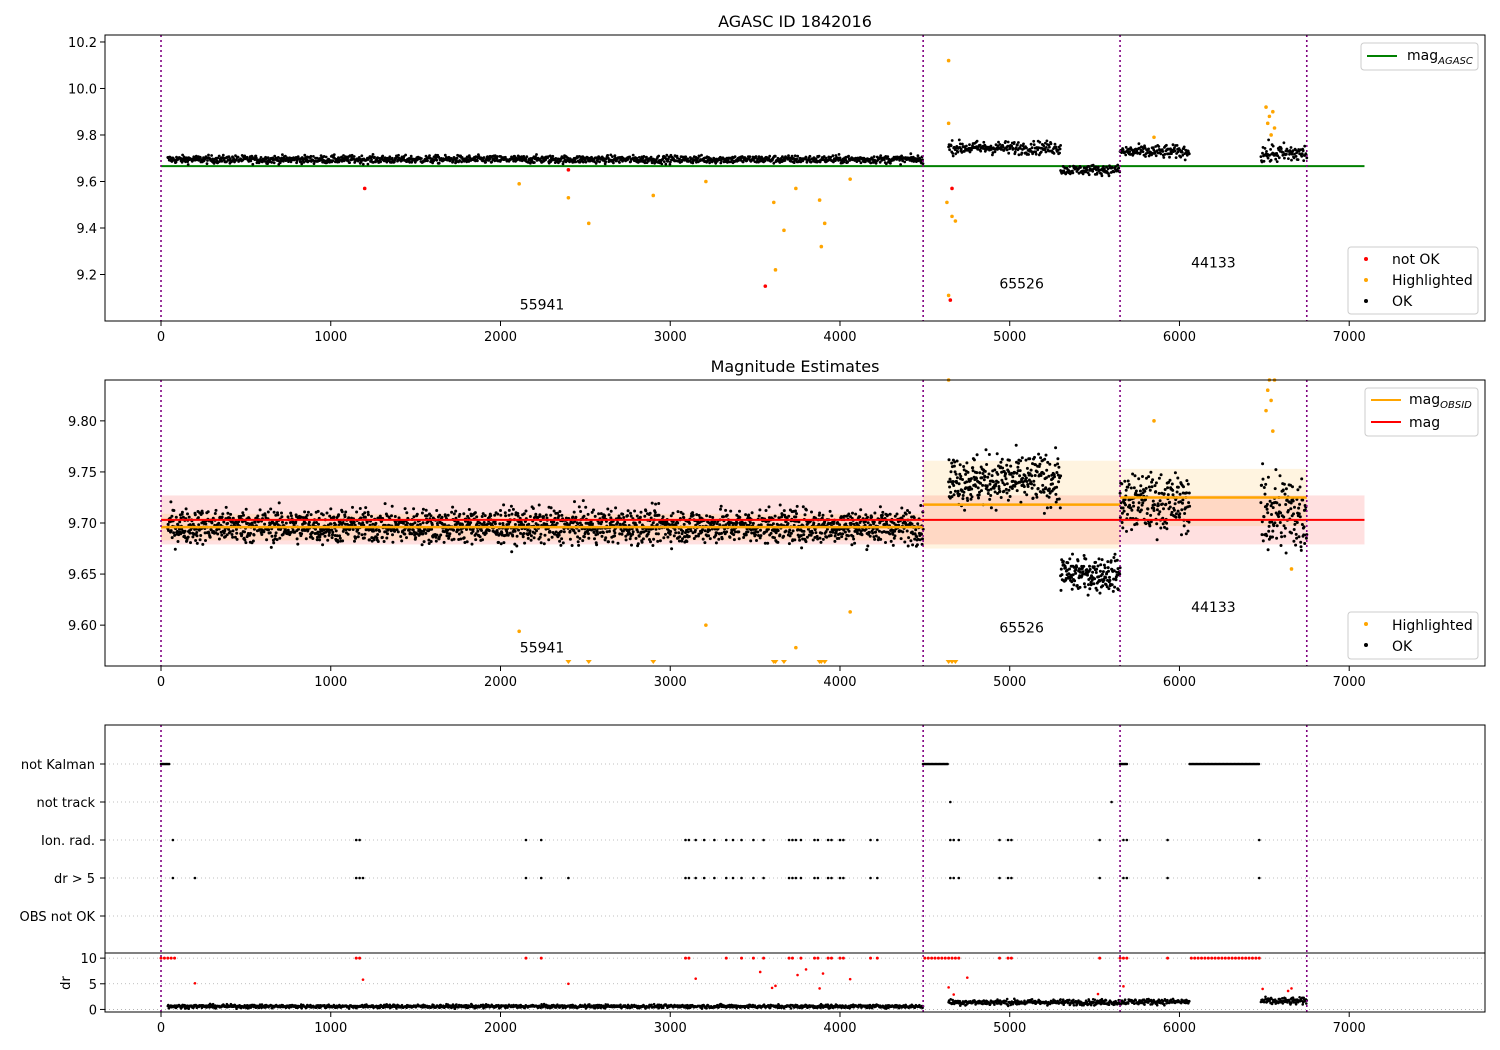 This screenshot has width=1500, height=1050. Describe the element at coordinates (1009, 337) in the screenshot. I see `x-tick-label: 5000` at that location.